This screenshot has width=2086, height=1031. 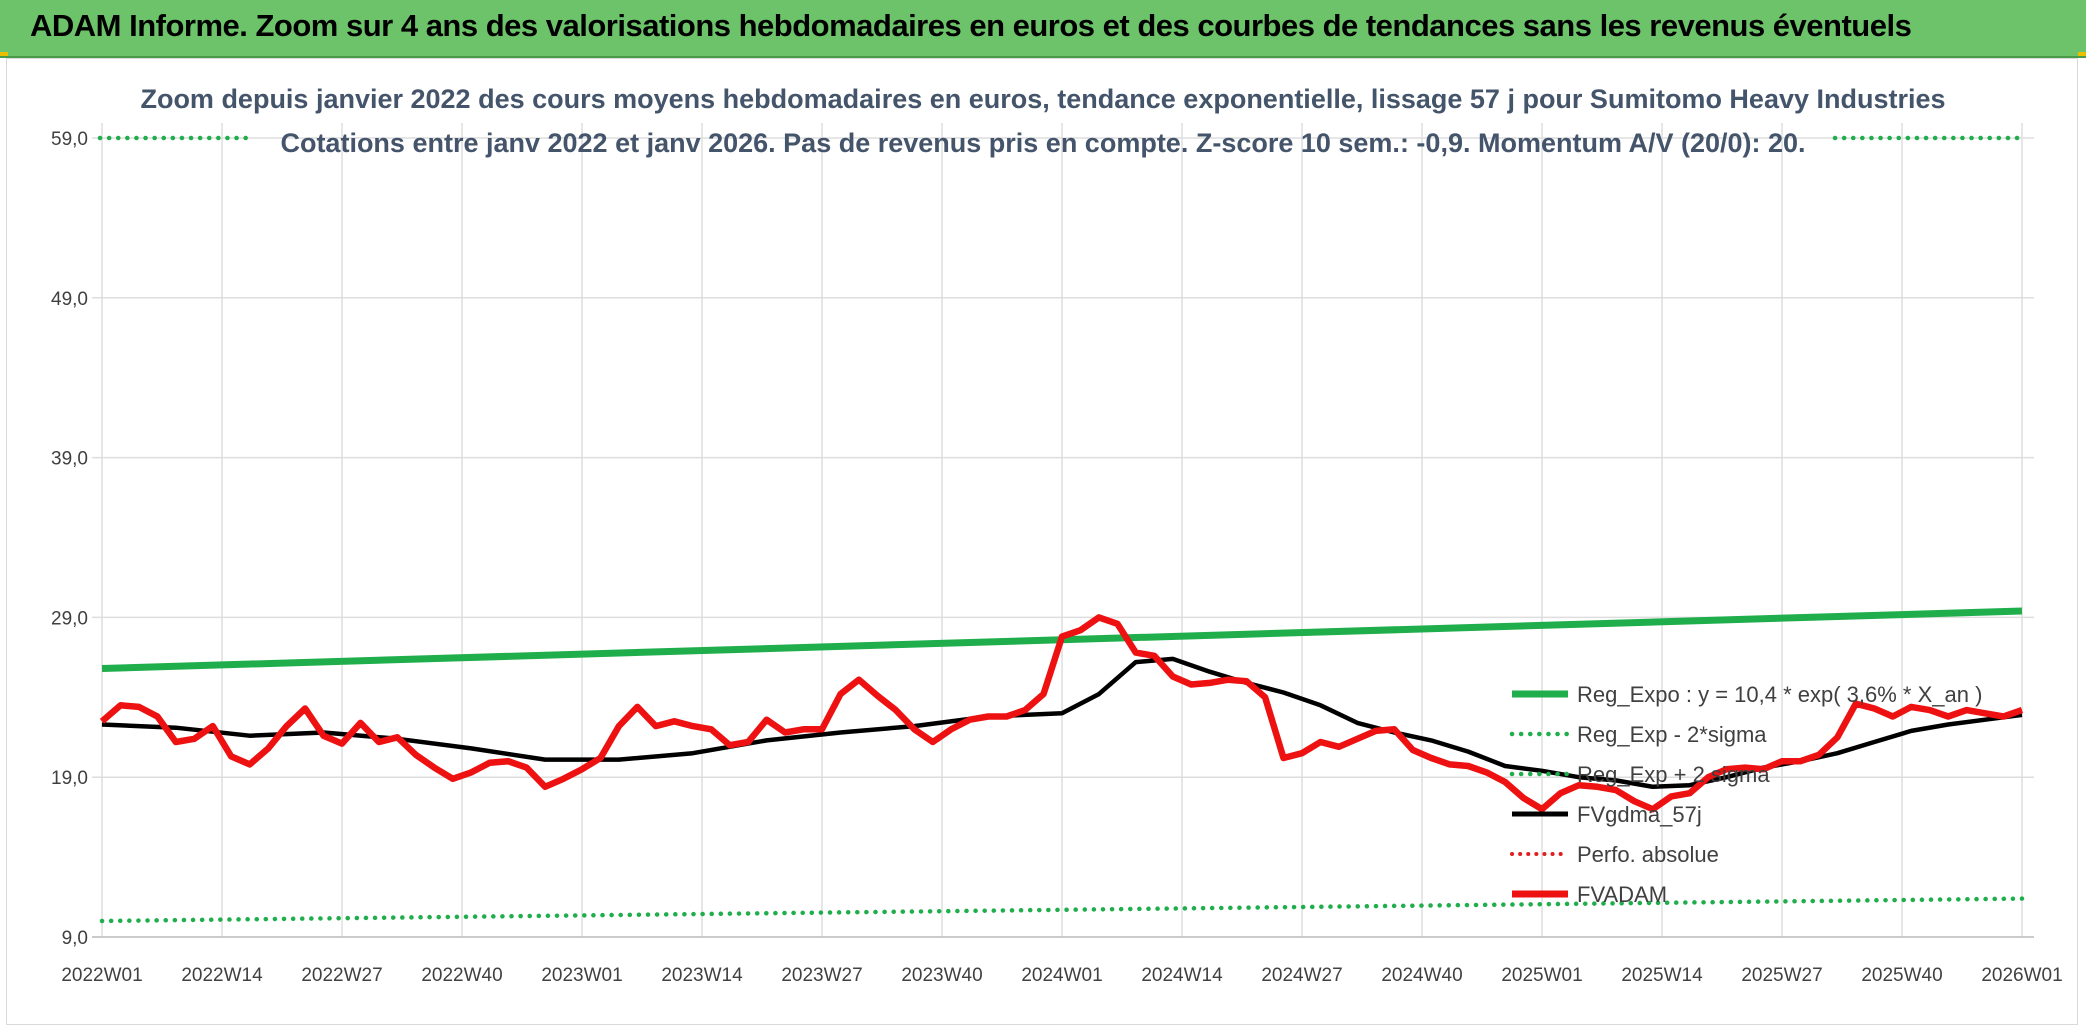 I want to click on y-tick-label: 19,0, so click(x=69, y=778).